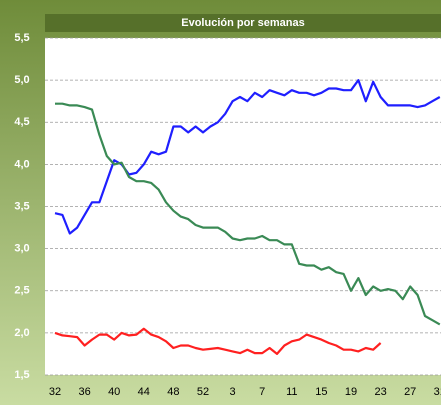 This screenshot has height=405, width=441. I want to click on y-tick-label: 1,5, so click(21, 375).